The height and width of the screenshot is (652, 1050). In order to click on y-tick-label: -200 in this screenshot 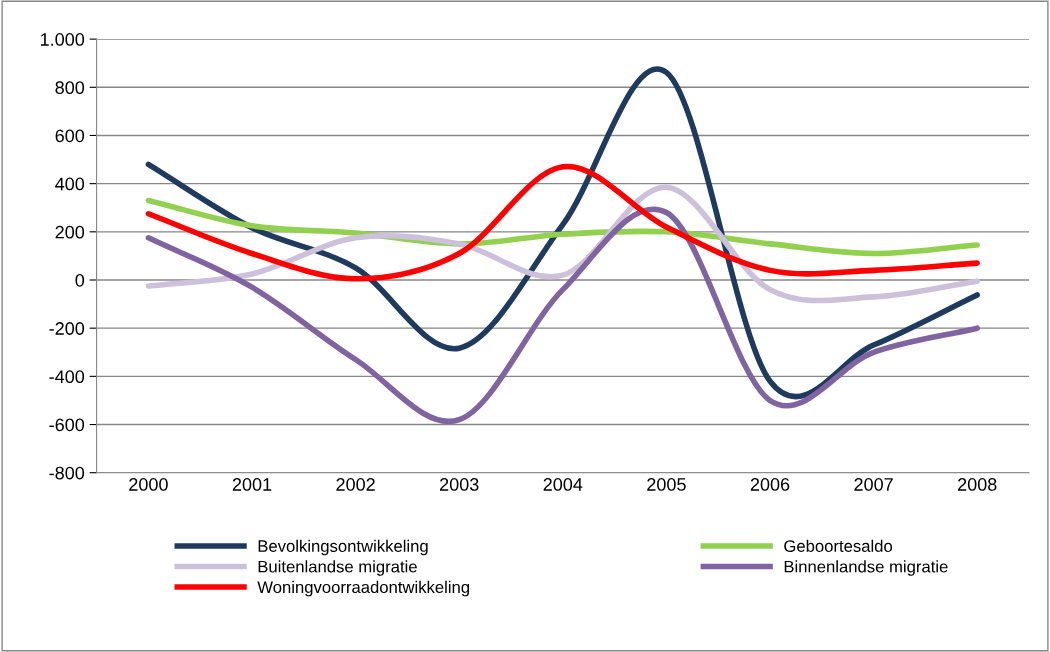, I will do `click(67, 328)`.